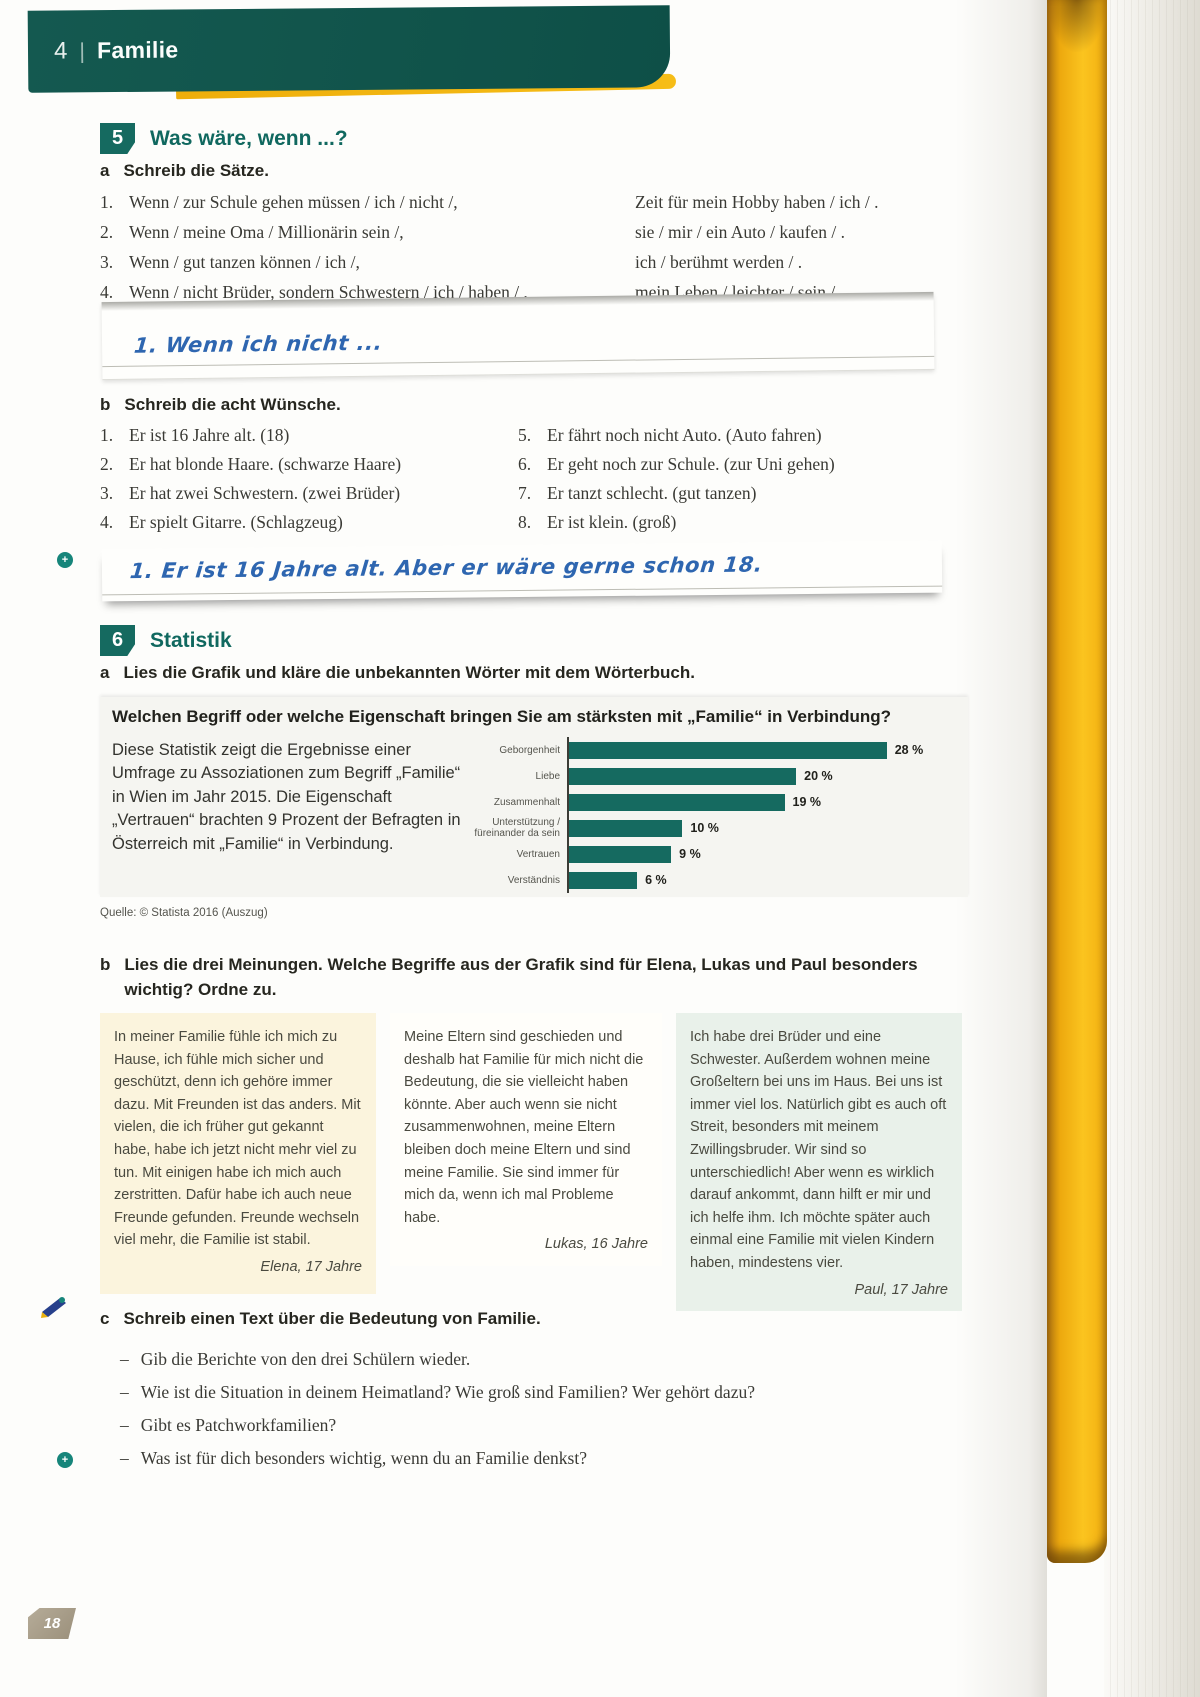 This screenshot has height=1697, width=1200. What do you see at coordinates (184, 913) in the screenshot?
I see `chart-source: Quelle: © Statista 2016 (Auszug)` at bounding box center [184, 913].